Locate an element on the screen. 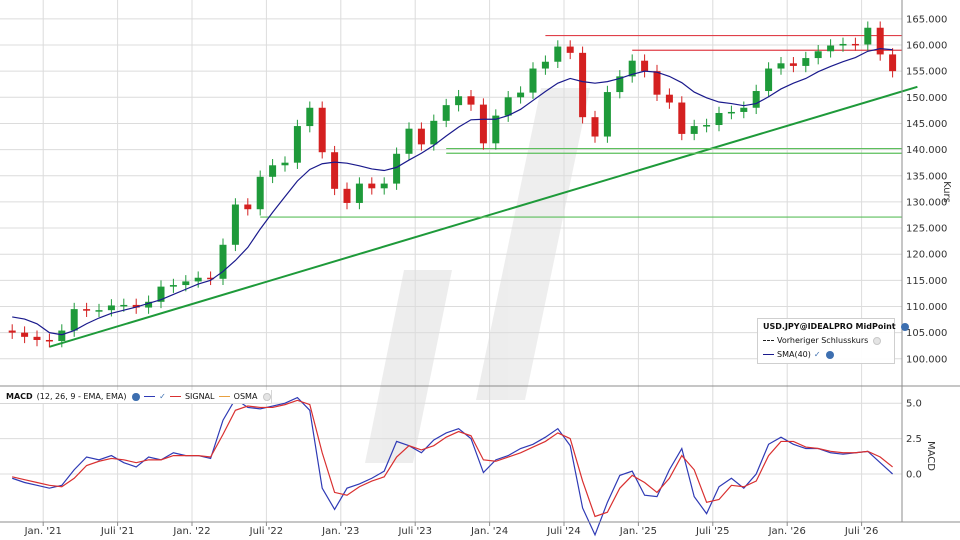 This screenshot has height=540, width=960. macd-tick-label: 5.0 is located at coordinates (914, 404).